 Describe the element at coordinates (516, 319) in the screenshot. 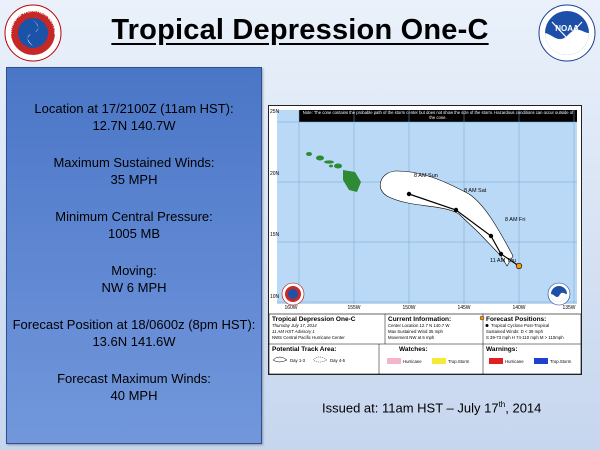

I see `legend-forecast-title: Forecast Positions:` at that location.